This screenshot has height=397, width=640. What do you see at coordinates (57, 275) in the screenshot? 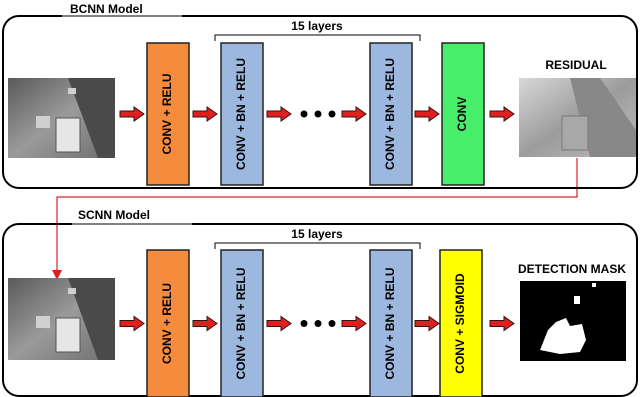
I see `feedback-arrowhead` at bounding box center [57, 275].